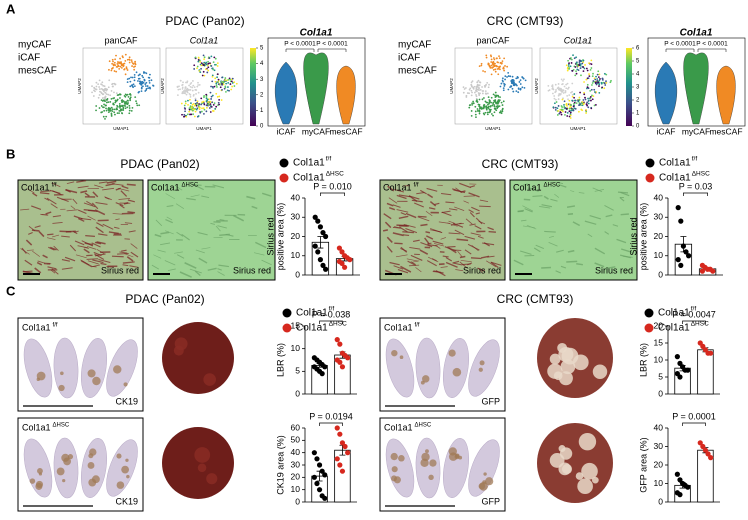 The image size is (748, 520). What do you see at coordinates (121, 40) in the screenshot?
I see `umap-title: panCAF` at bounding box center [121, 40].